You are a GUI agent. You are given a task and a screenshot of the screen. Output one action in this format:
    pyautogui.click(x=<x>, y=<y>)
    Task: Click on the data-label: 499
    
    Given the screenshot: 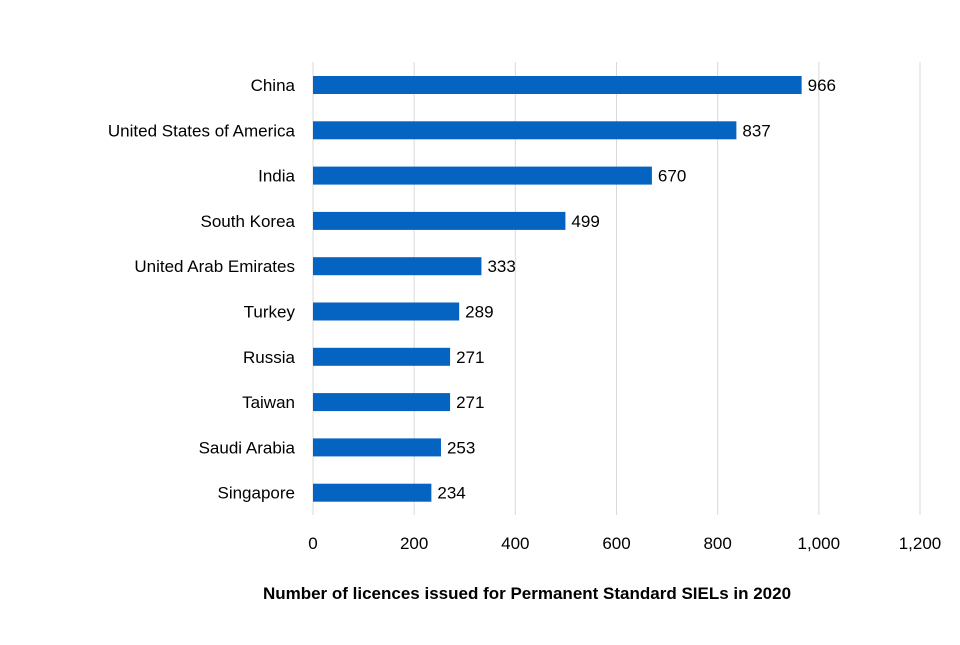 What is the action you would take?
    pyautogui.click(x=585, y=221)
    